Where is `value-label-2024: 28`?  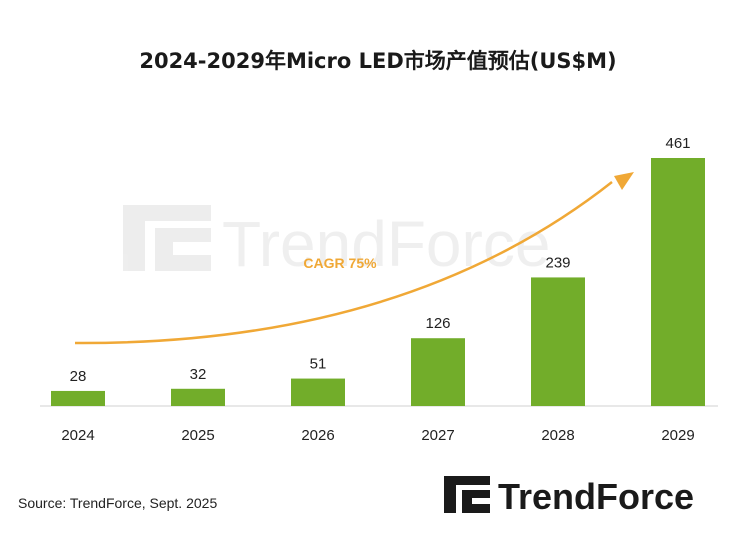
value-label-2024: 28 is located at coordinates (78, 376).